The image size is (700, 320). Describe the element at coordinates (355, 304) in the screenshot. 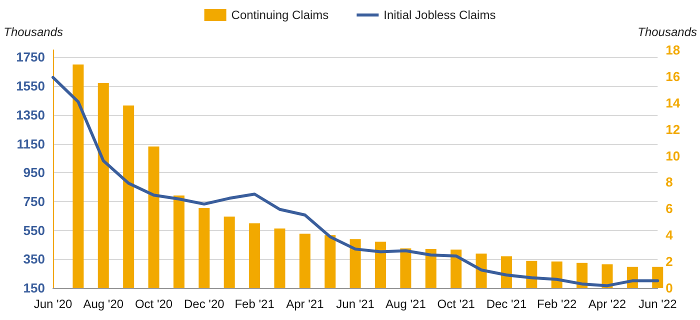

I see `x-tick-label: Jun '21` at that location.